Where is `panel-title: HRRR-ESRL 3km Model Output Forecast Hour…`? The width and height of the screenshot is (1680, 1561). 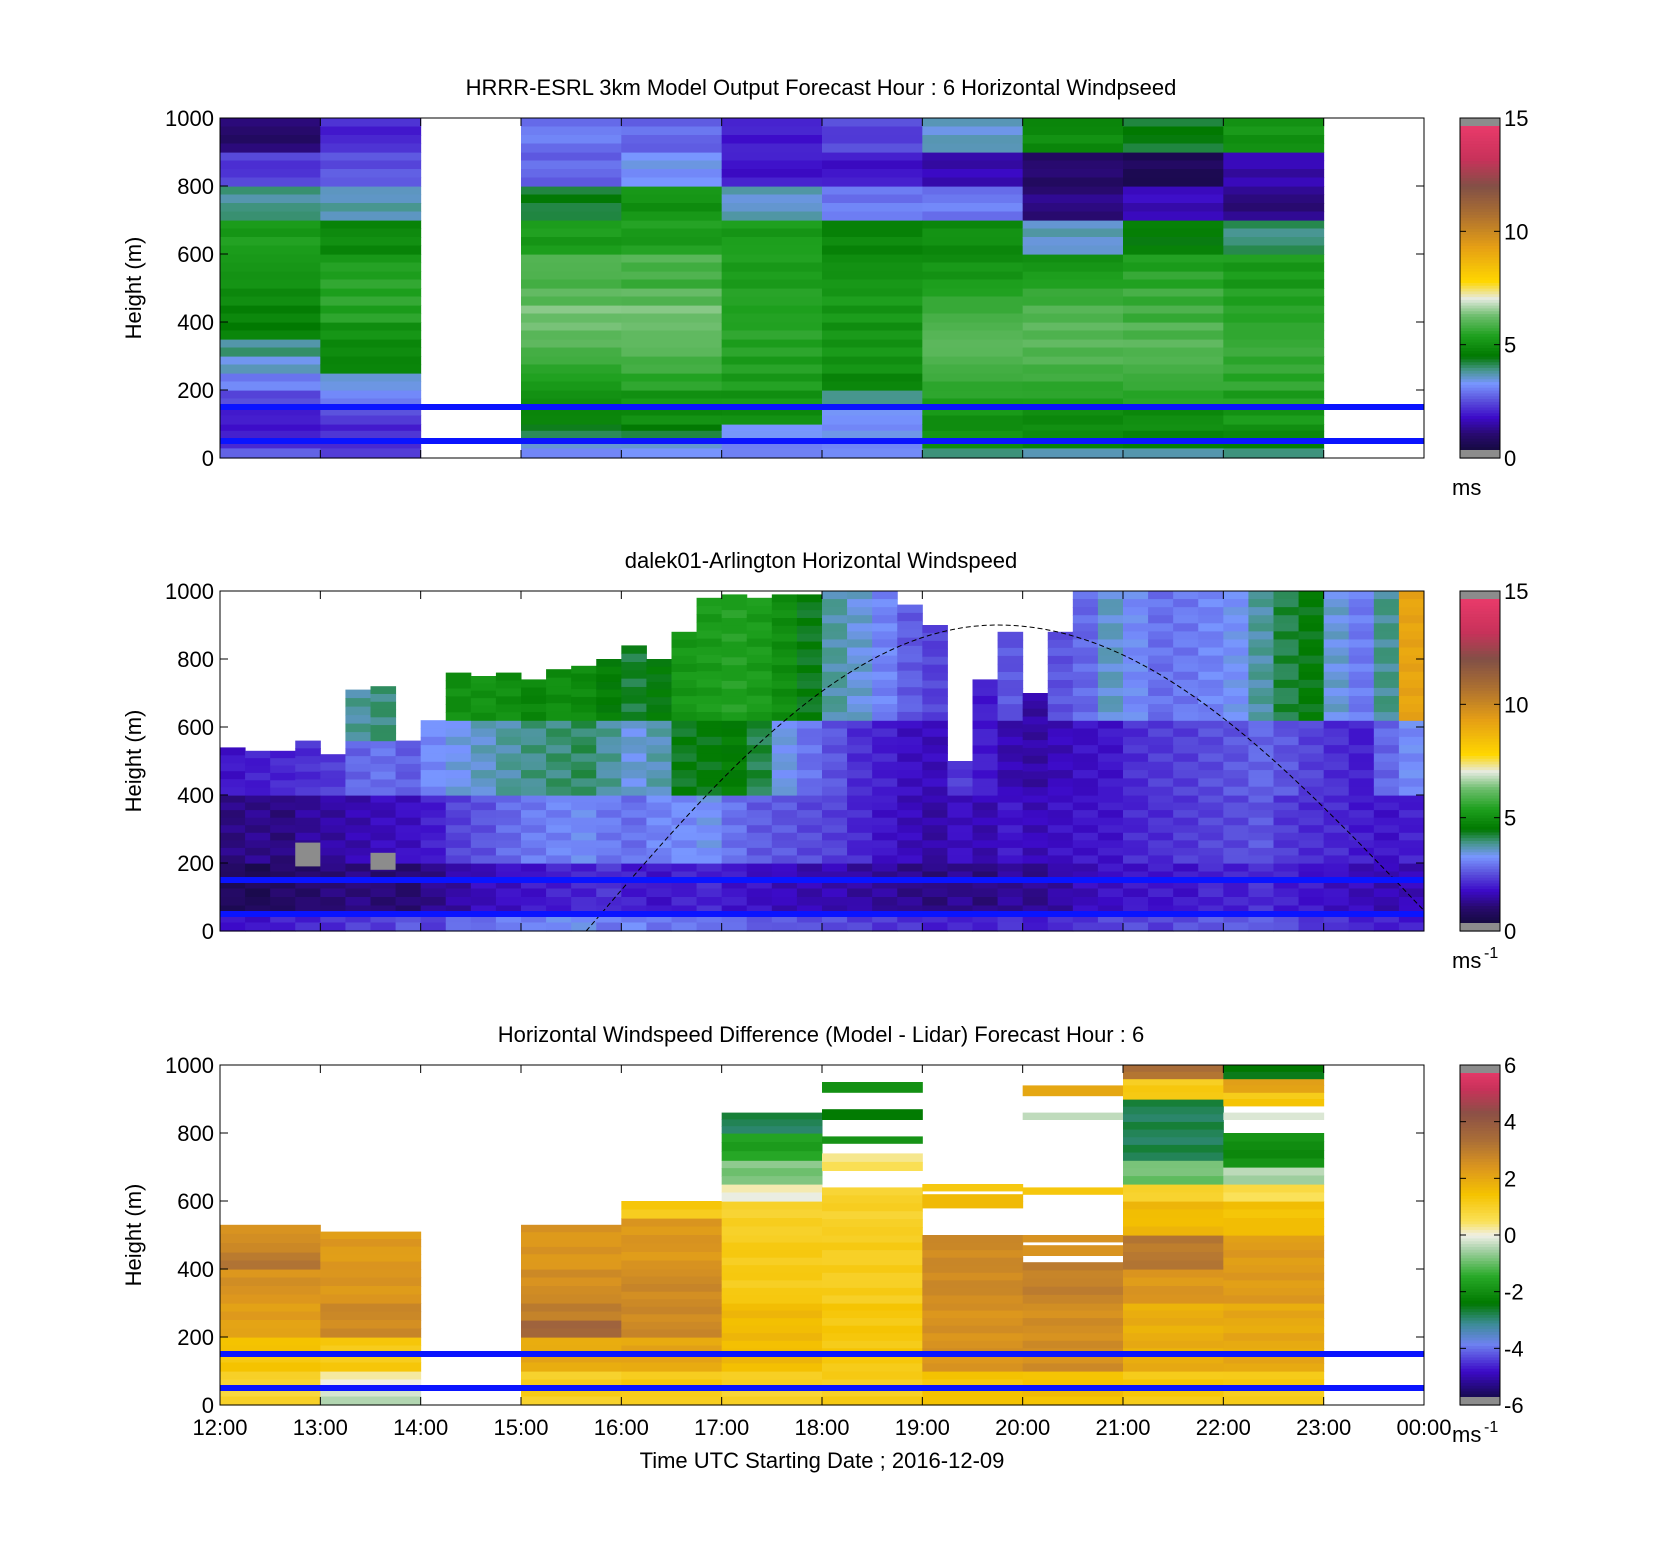 panel-title: HRRR-ESRL 3km Model Output Forecast Hour… is located at coordinates (821, 87).